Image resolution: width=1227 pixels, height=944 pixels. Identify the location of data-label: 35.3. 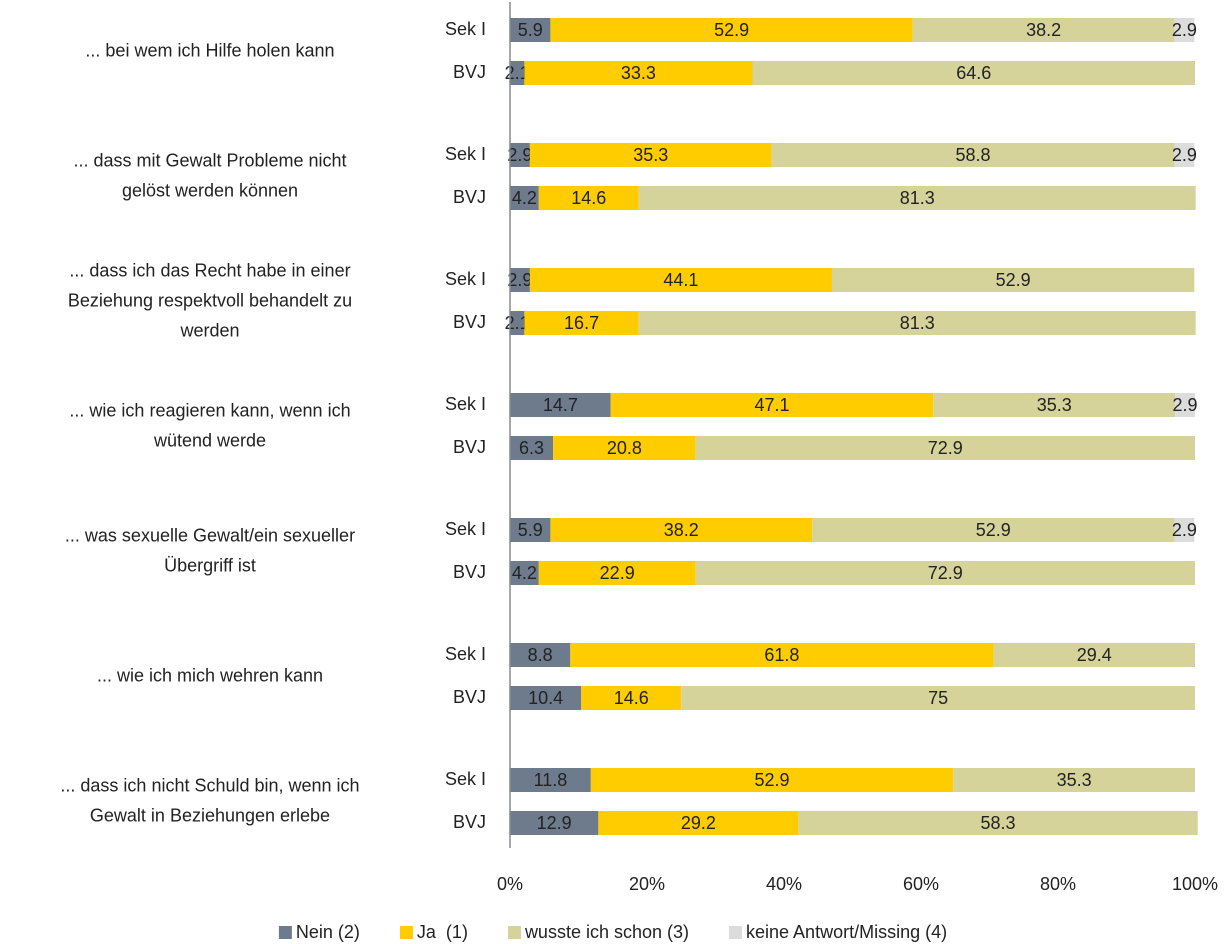
(1074, 780).